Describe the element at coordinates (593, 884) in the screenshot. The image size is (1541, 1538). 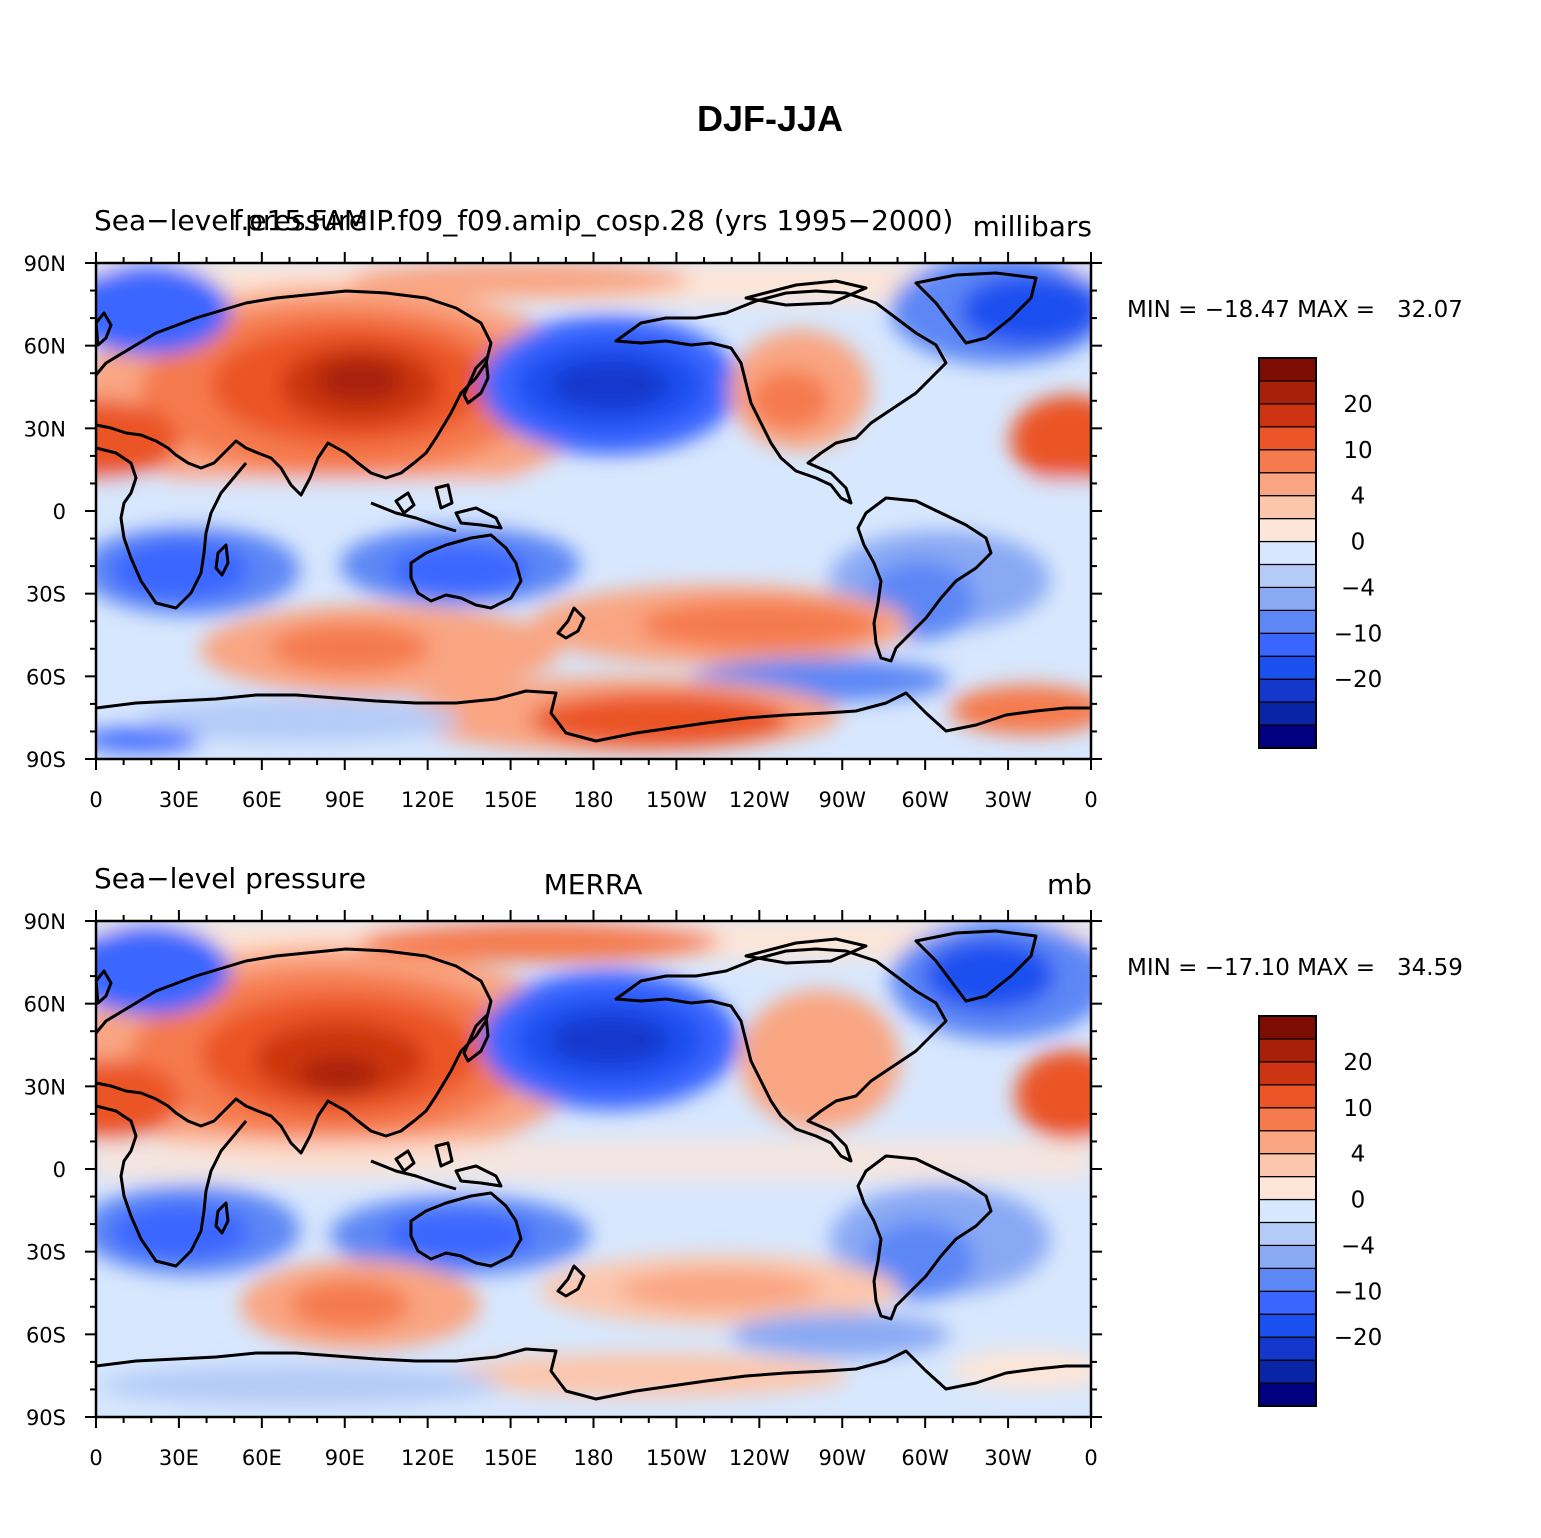
I see `panel-2-center-string: MERRA` at that location.